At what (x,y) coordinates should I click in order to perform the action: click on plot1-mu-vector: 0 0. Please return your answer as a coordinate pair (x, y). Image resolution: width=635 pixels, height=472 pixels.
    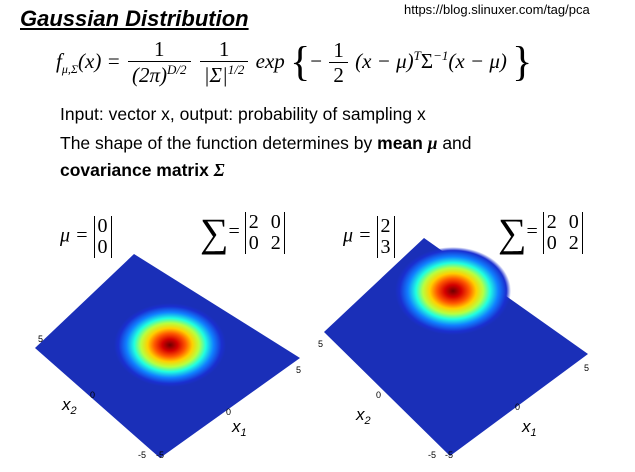
    Looking at the image, I should click on (102, 236).